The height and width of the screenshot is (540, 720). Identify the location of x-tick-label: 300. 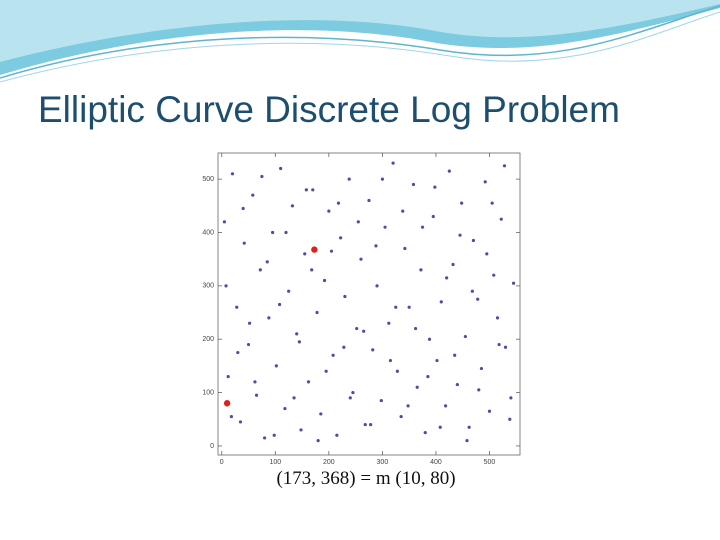
(383, 462).